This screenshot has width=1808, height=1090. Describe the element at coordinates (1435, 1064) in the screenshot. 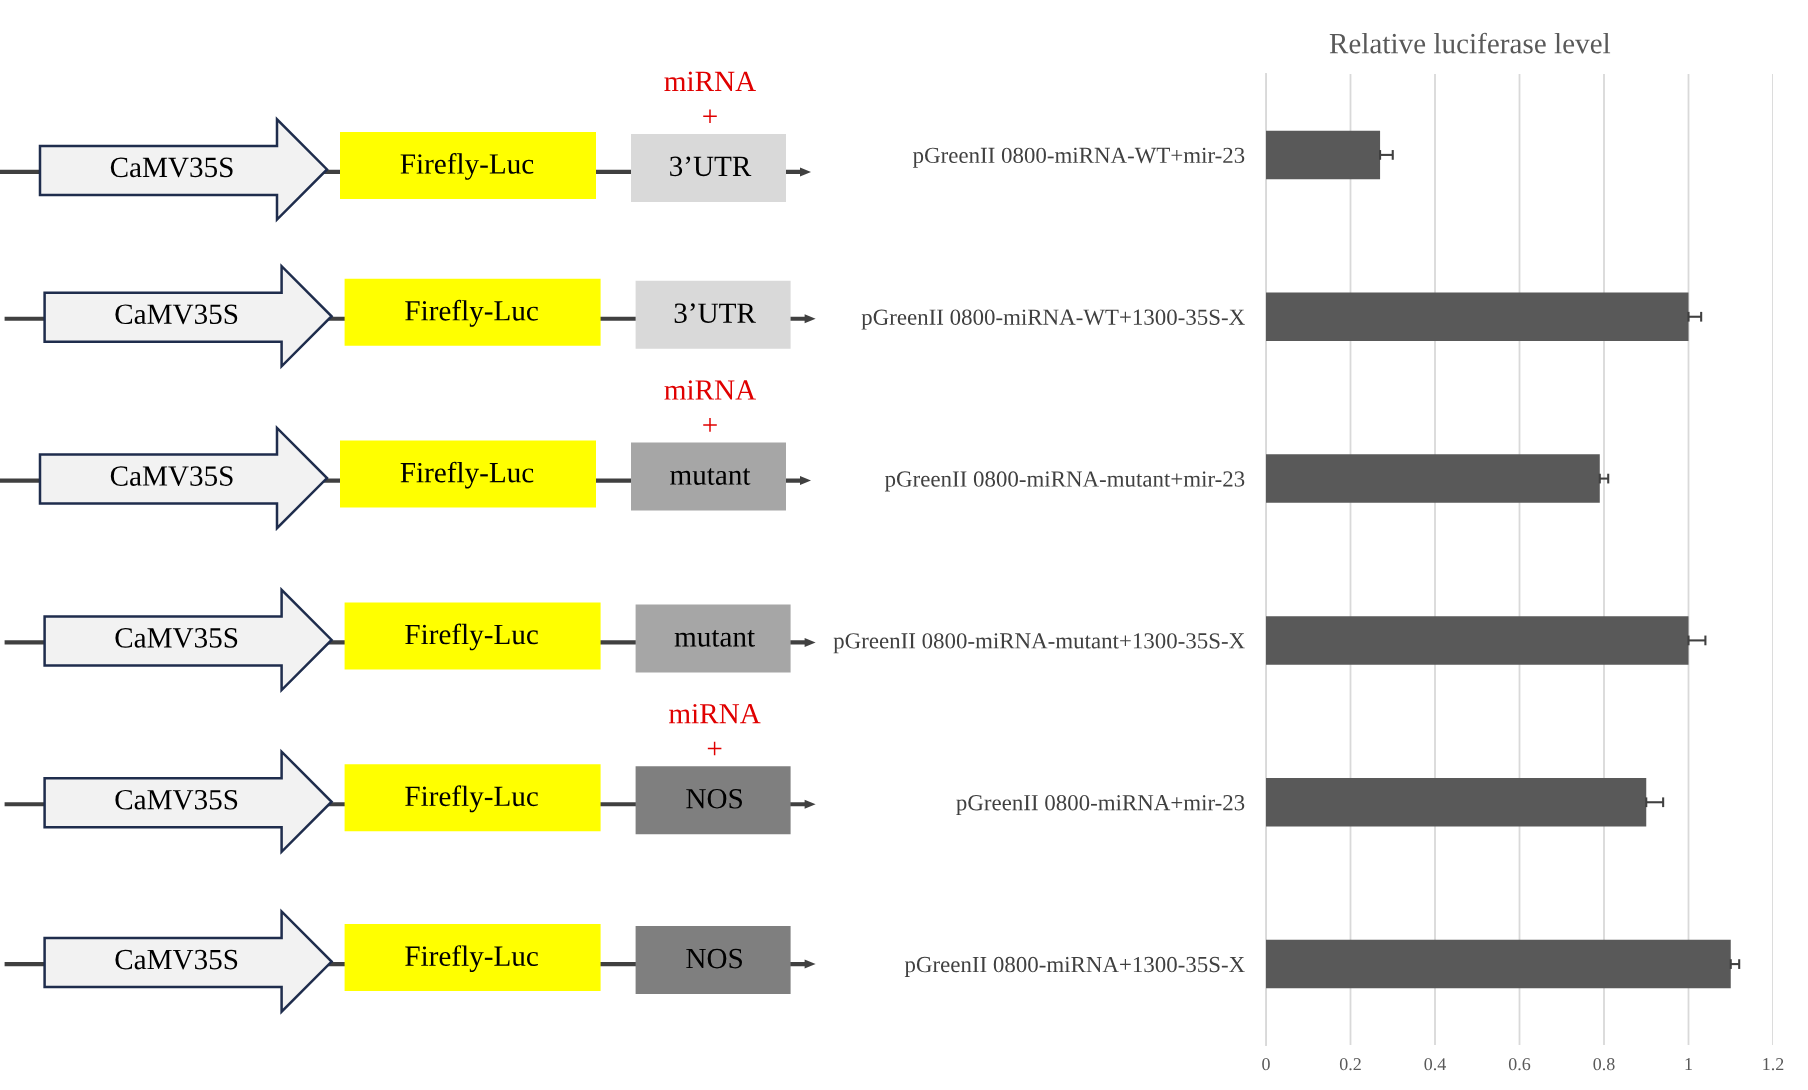

I see `x-tick-label: 0.4` at that location.